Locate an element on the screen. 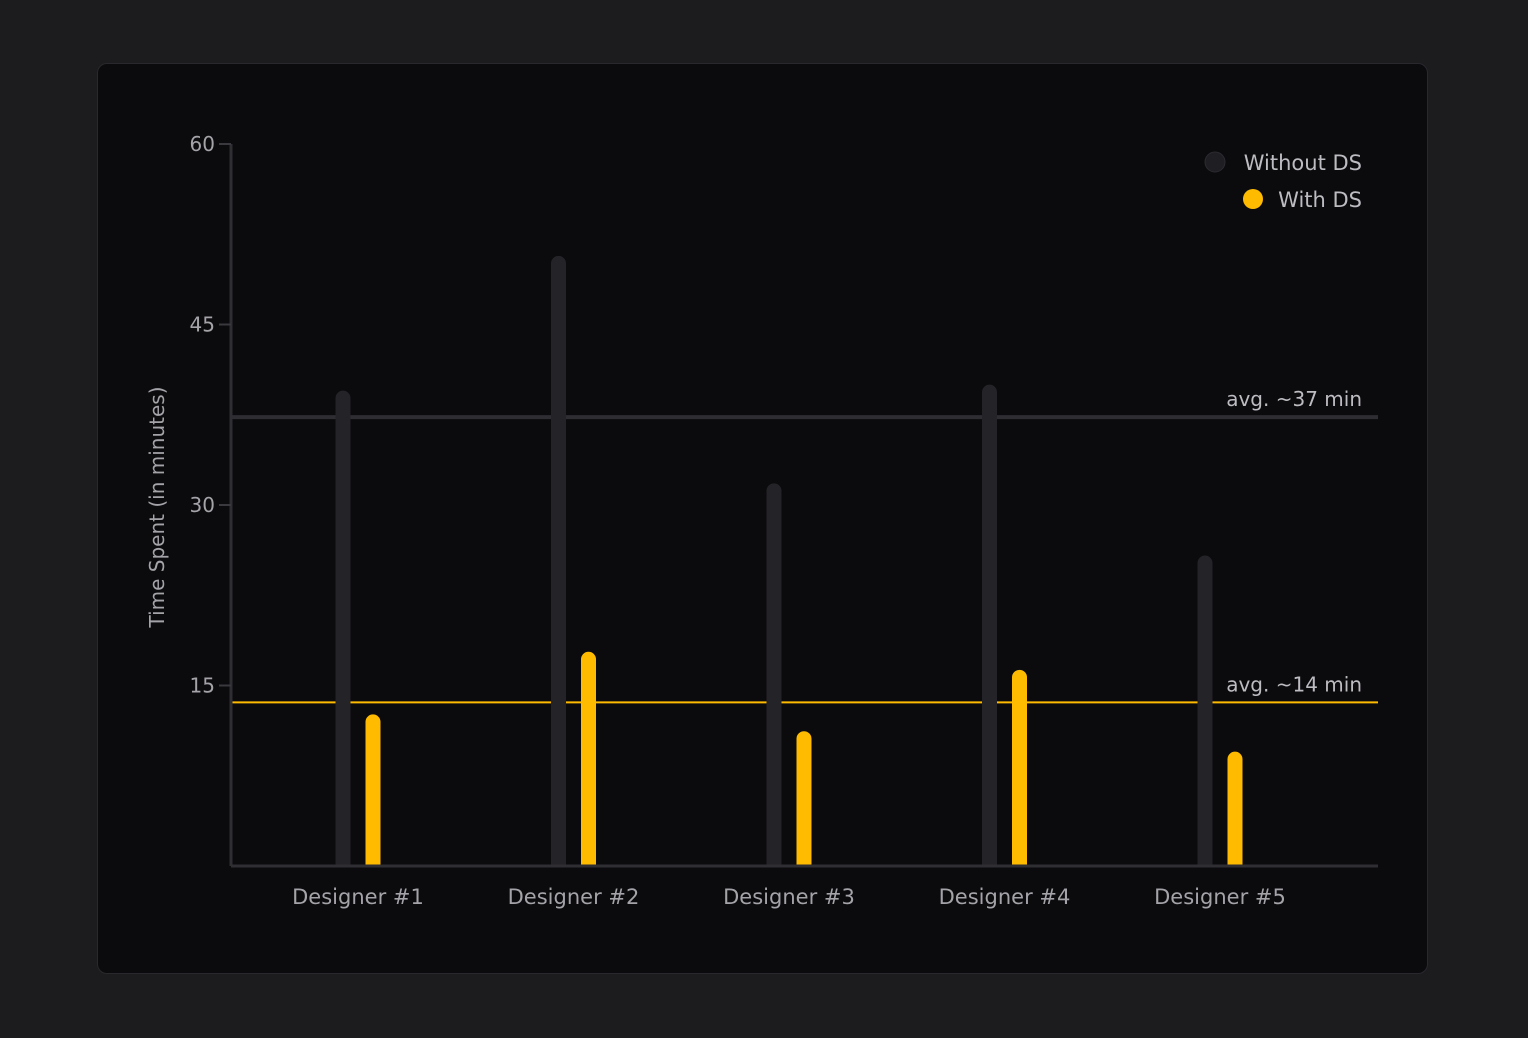 This screenshot has width=1528, height=1038. legend-label: With DS is located at coordinates (1320, 200).